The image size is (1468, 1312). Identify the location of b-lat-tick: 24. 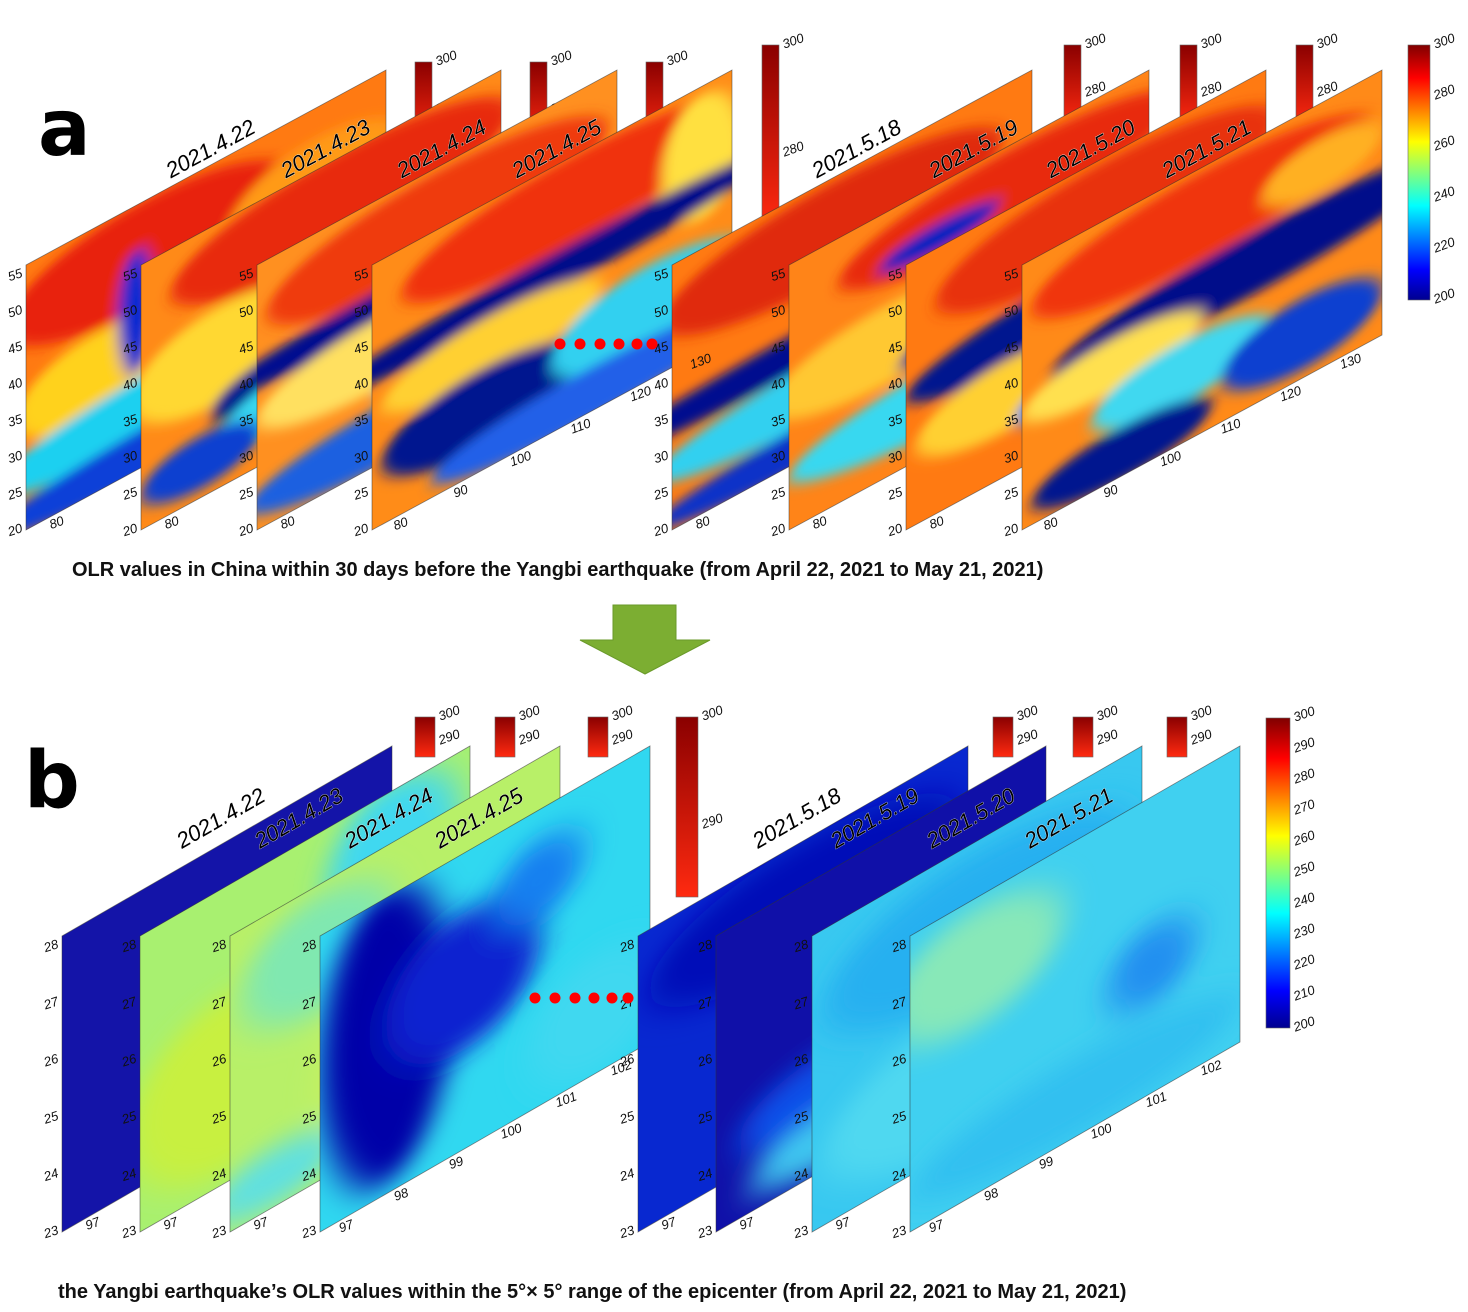
(50, 1174).